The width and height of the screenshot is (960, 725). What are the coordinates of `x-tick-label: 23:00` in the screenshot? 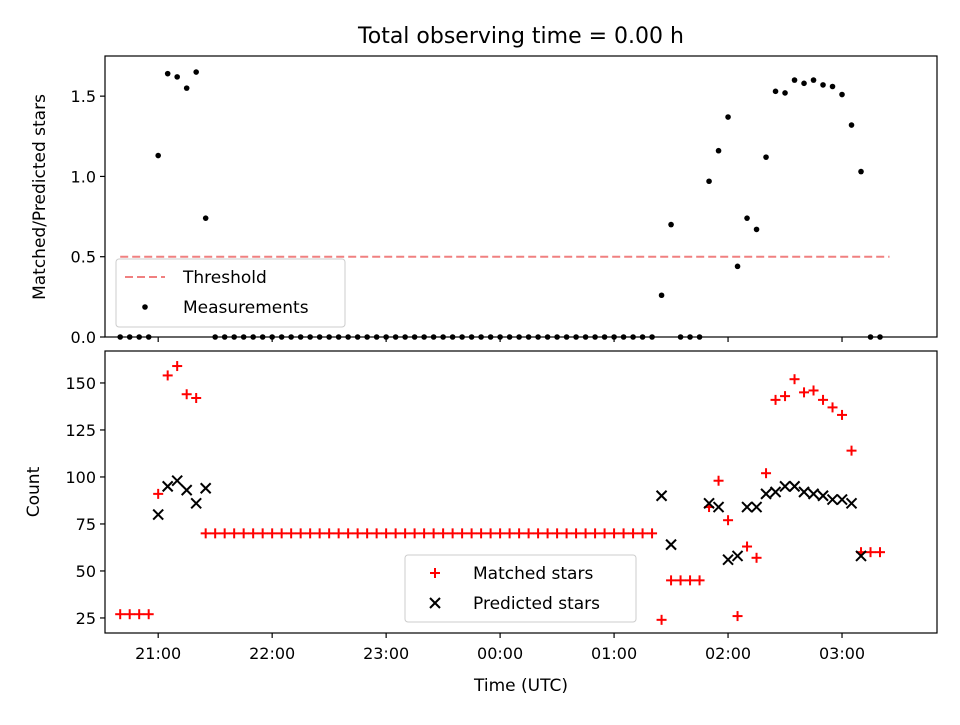 It's located at (386, 653).